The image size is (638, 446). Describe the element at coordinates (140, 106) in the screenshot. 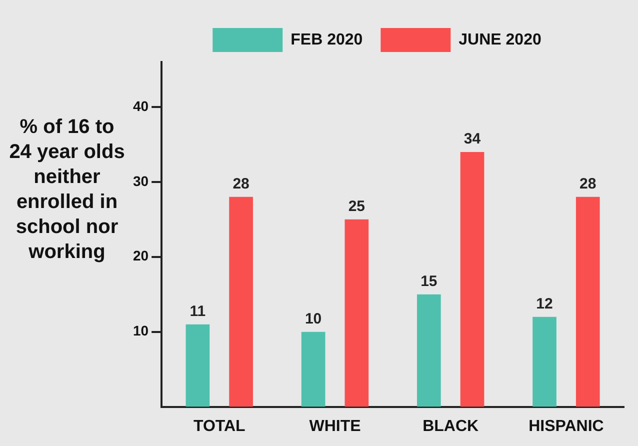

I see `y-tick-label: 40` at that location.